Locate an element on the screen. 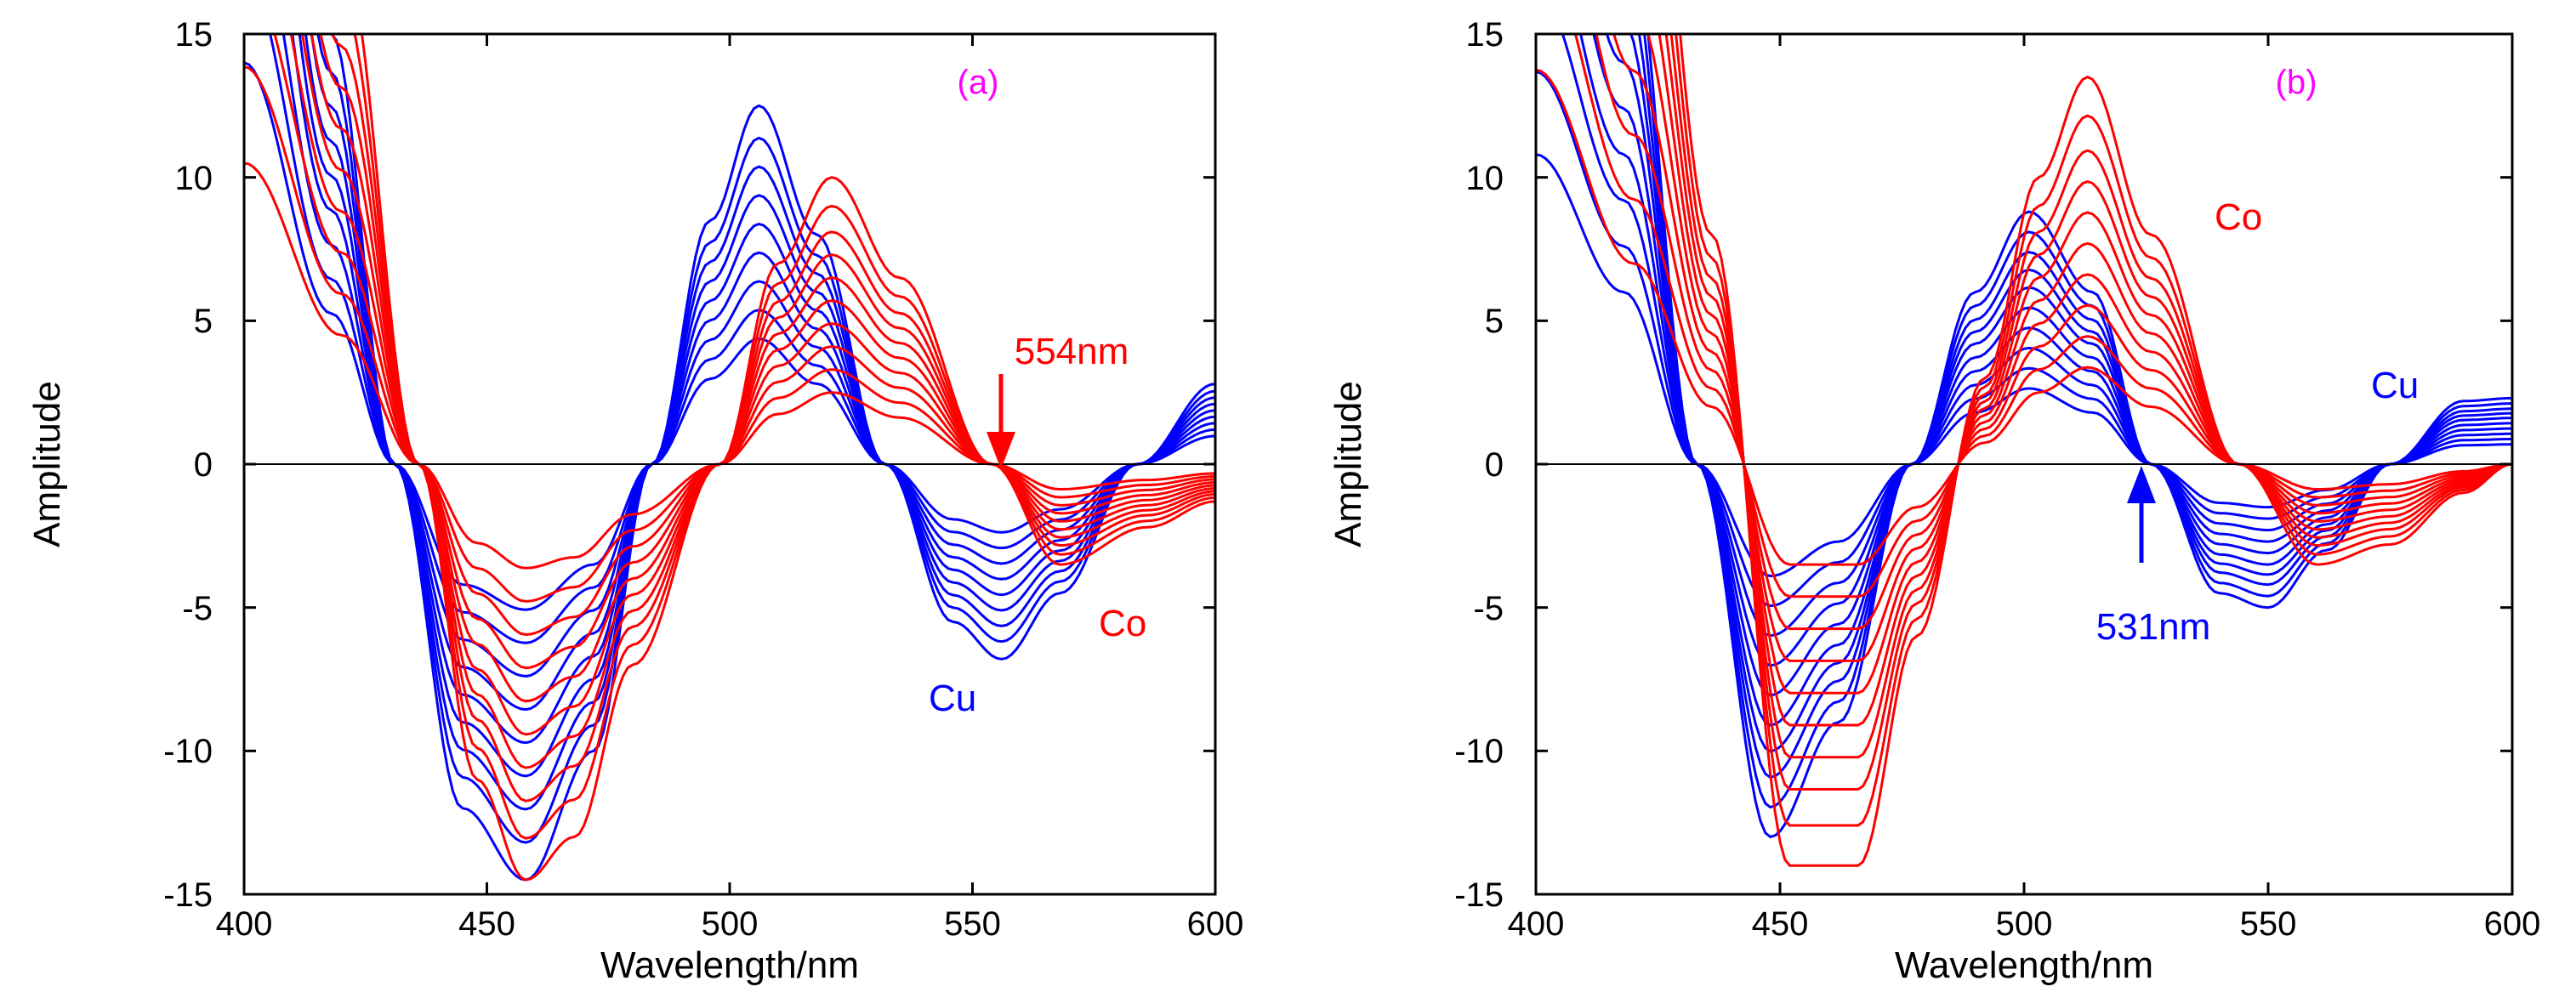  panel-label-b: (b) is located at coordinates (2296, 82).